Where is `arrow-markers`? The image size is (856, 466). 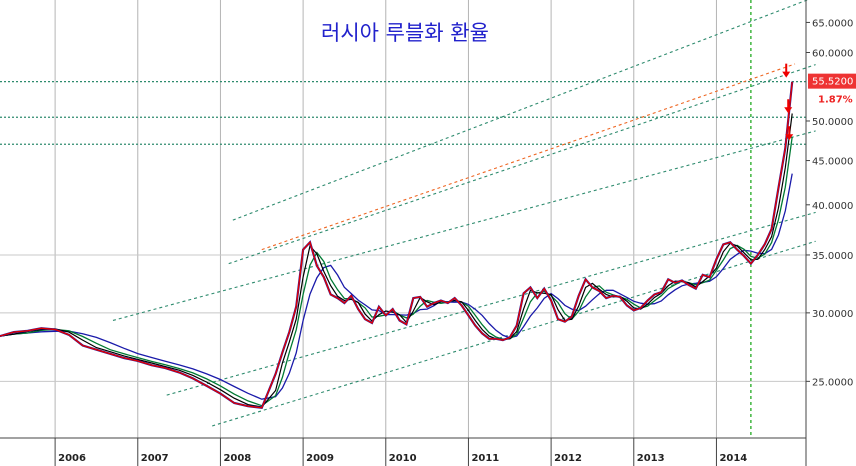
arrow-markers is located at coordinates (788, 102).